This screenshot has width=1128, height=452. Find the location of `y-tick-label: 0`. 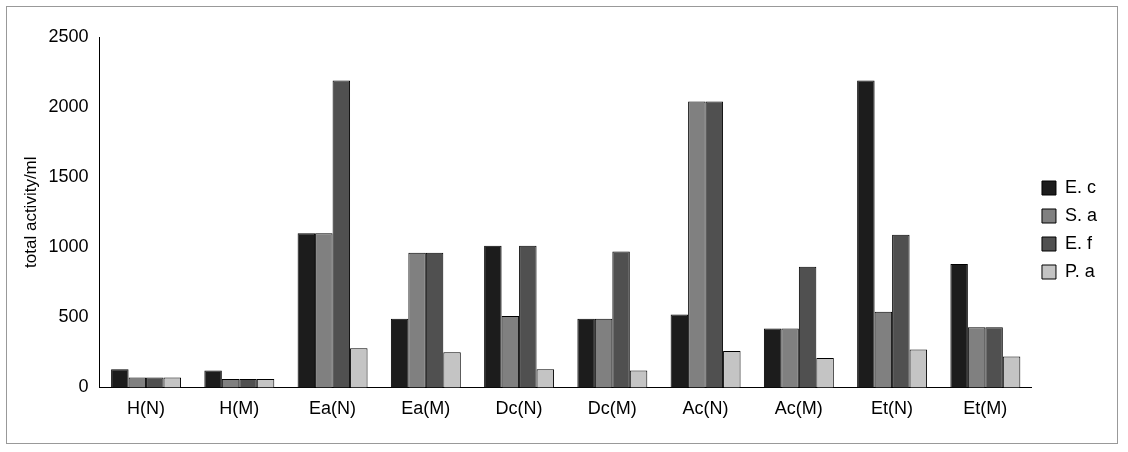

y-tick-label: 0 is located at coordinates (83, 386).